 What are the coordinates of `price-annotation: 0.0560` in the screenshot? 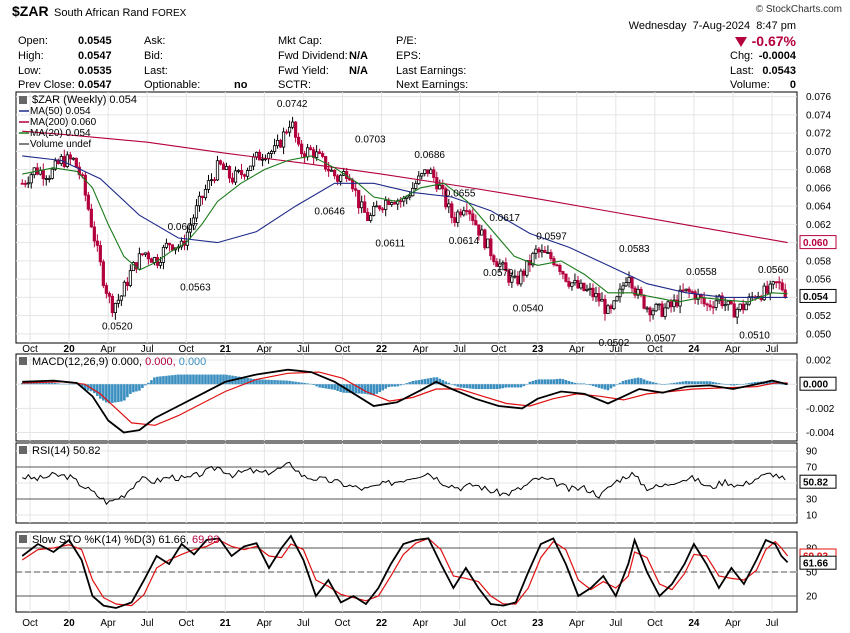 It's located at (773, 270).